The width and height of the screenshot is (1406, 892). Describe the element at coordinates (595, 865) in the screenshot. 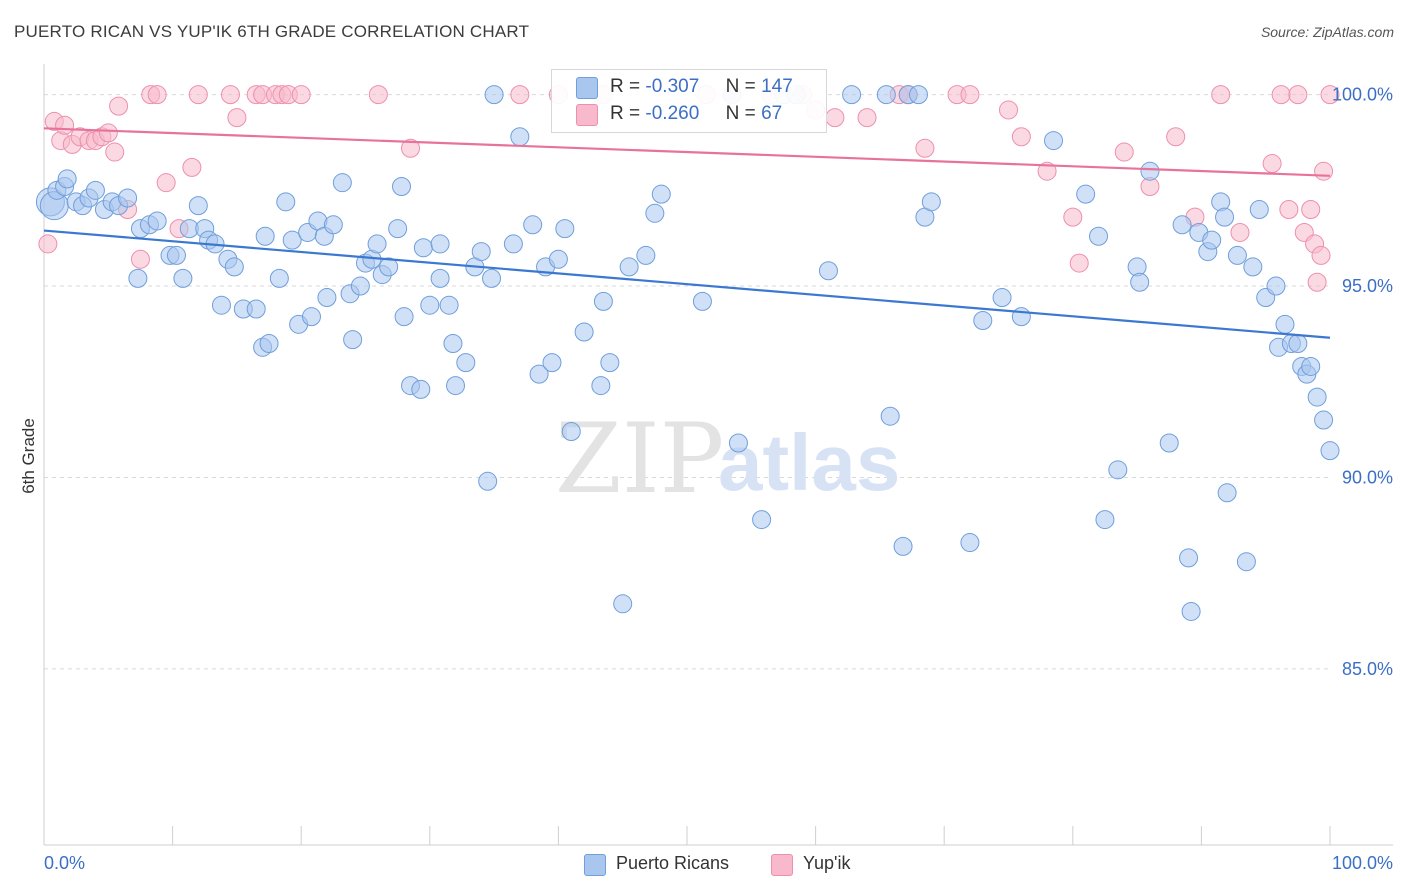

I see `bottom-swatch-blue` at that location.